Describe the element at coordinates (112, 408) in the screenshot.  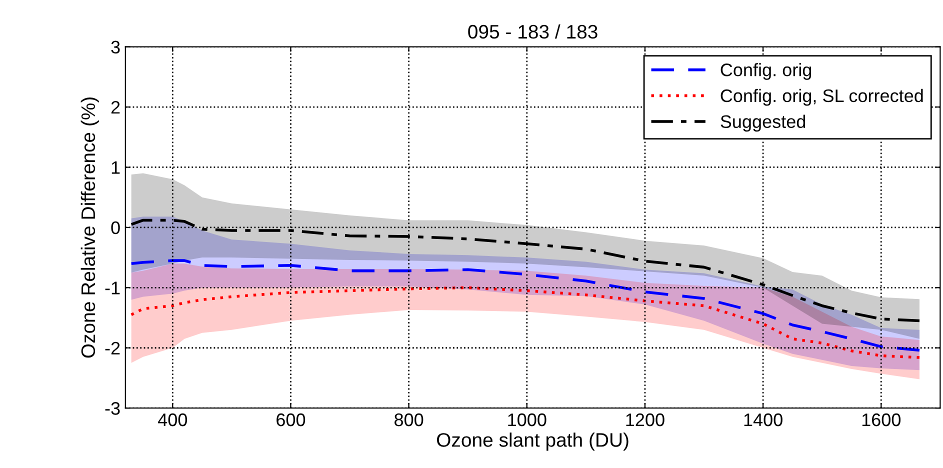
I see `y-tick-label: -3` at that location.